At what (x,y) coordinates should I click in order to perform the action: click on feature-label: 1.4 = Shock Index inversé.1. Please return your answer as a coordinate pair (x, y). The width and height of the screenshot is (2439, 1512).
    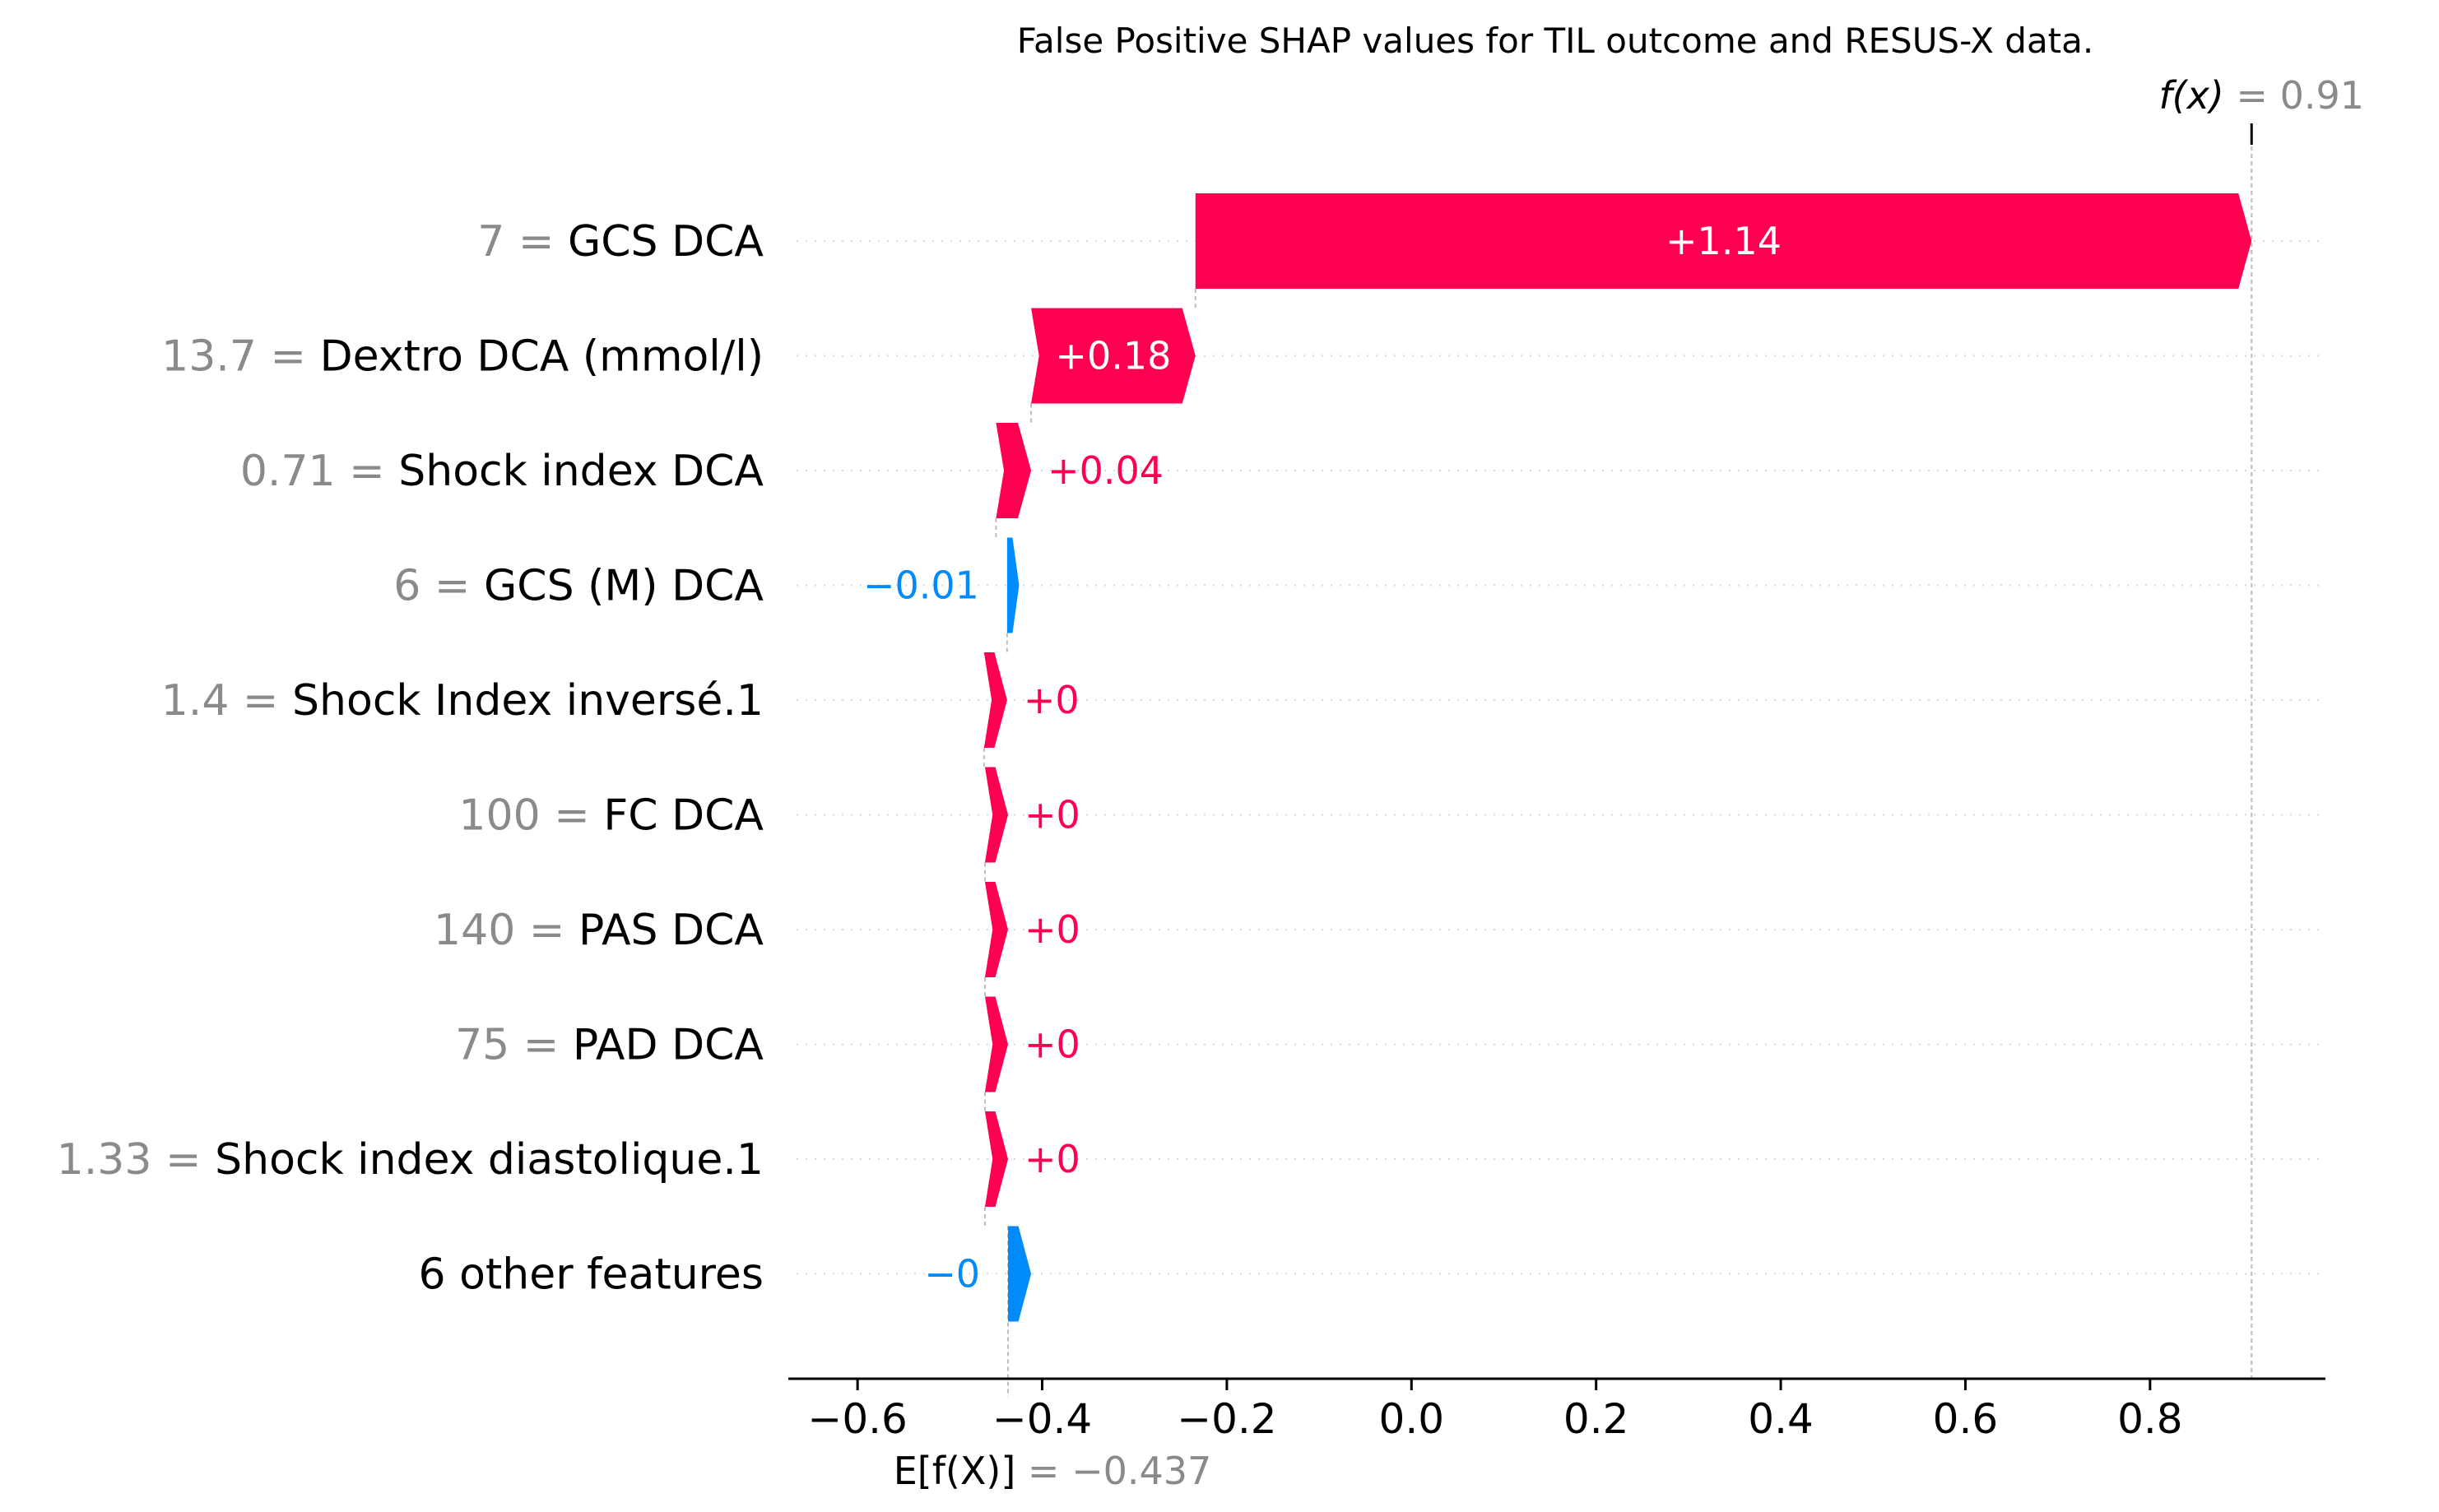
    Looking at the image, I should click on (462, 701).